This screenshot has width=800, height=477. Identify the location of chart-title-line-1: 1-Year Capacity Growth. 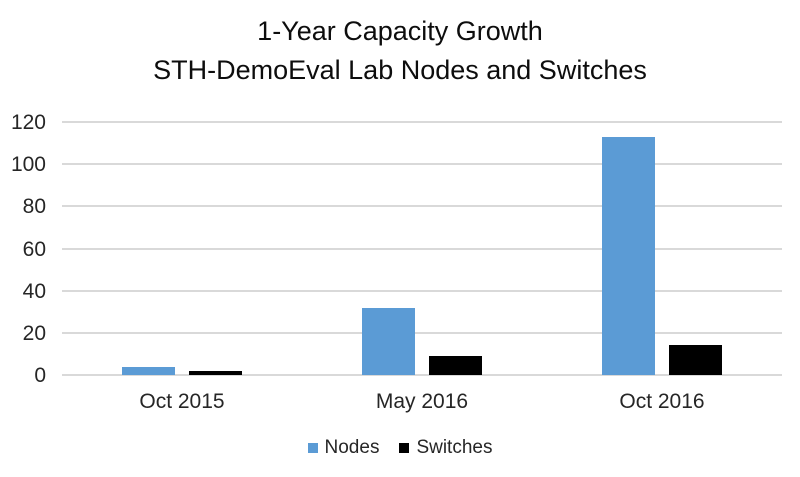
(400, 31).